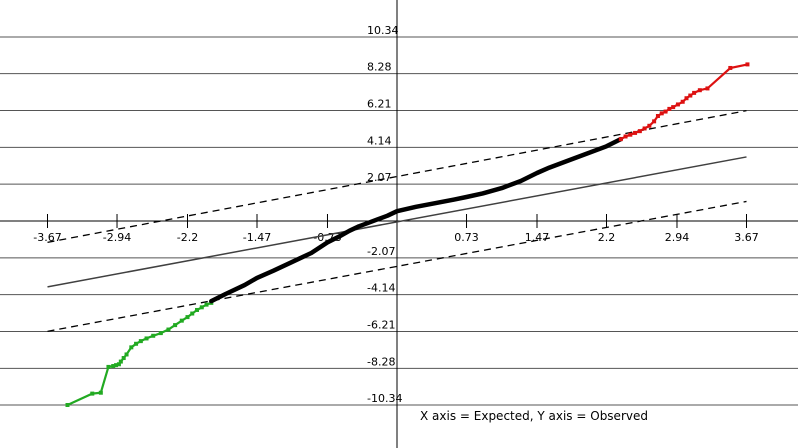 This screenshot has height=448, width=798. I want to click on y-tick-label: -4.14, so click(381, 288).